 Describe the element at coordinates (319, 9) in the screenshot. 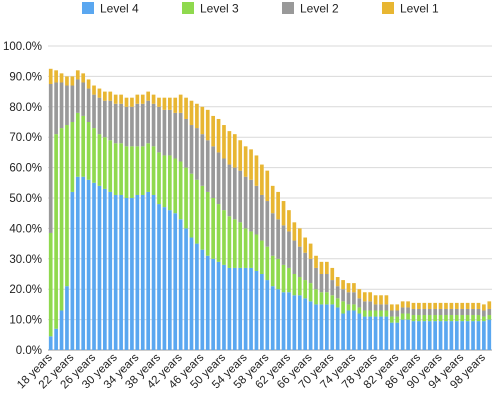

I see `legend-label-3: Level 2` at that location.